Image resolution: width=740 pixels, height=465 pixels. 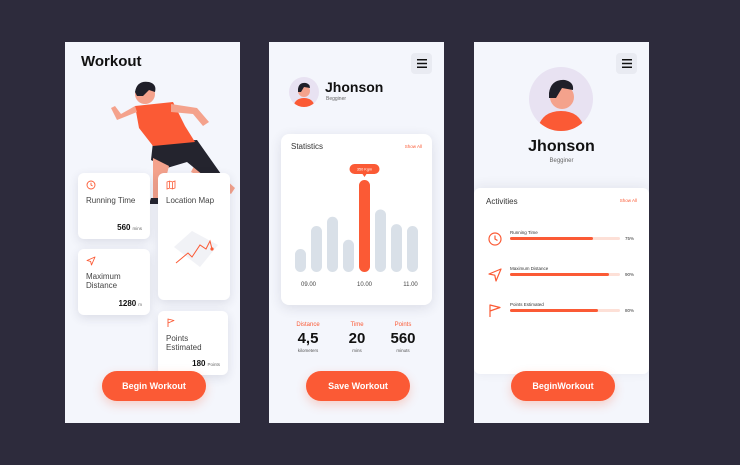 What do you see at coordinates (630, 238) in the screenshot?
I see `activity-percent: 75%` at bounding box center [630, 238].